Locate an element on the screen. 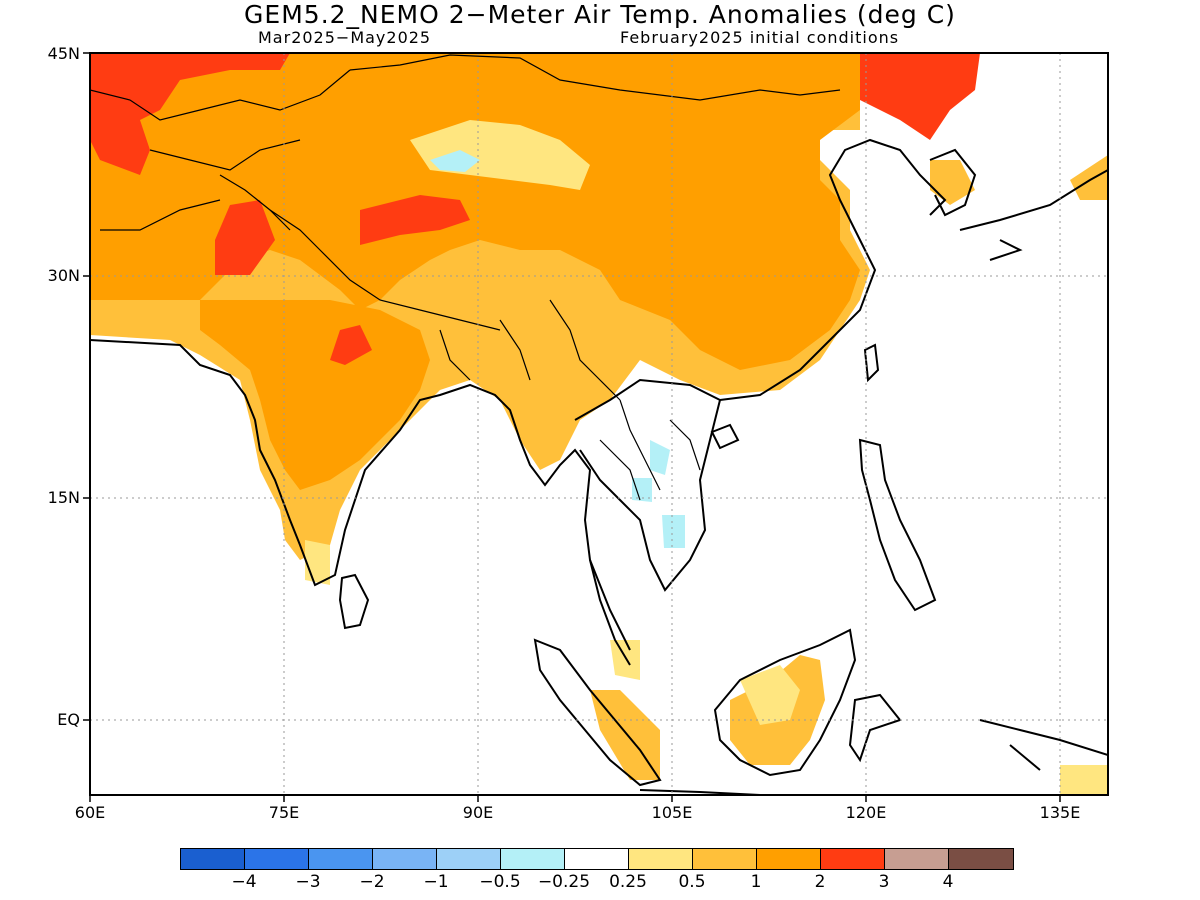 This screenshot has width=1200, height=900. lon-label-105e: 105E is located at coordinates (672, 812).